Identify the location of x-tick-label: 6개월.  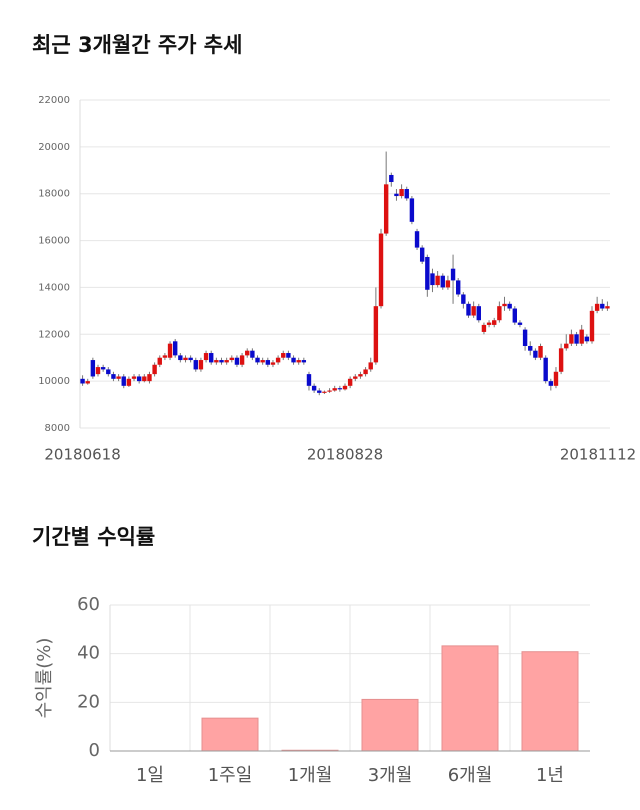
(470, 775).